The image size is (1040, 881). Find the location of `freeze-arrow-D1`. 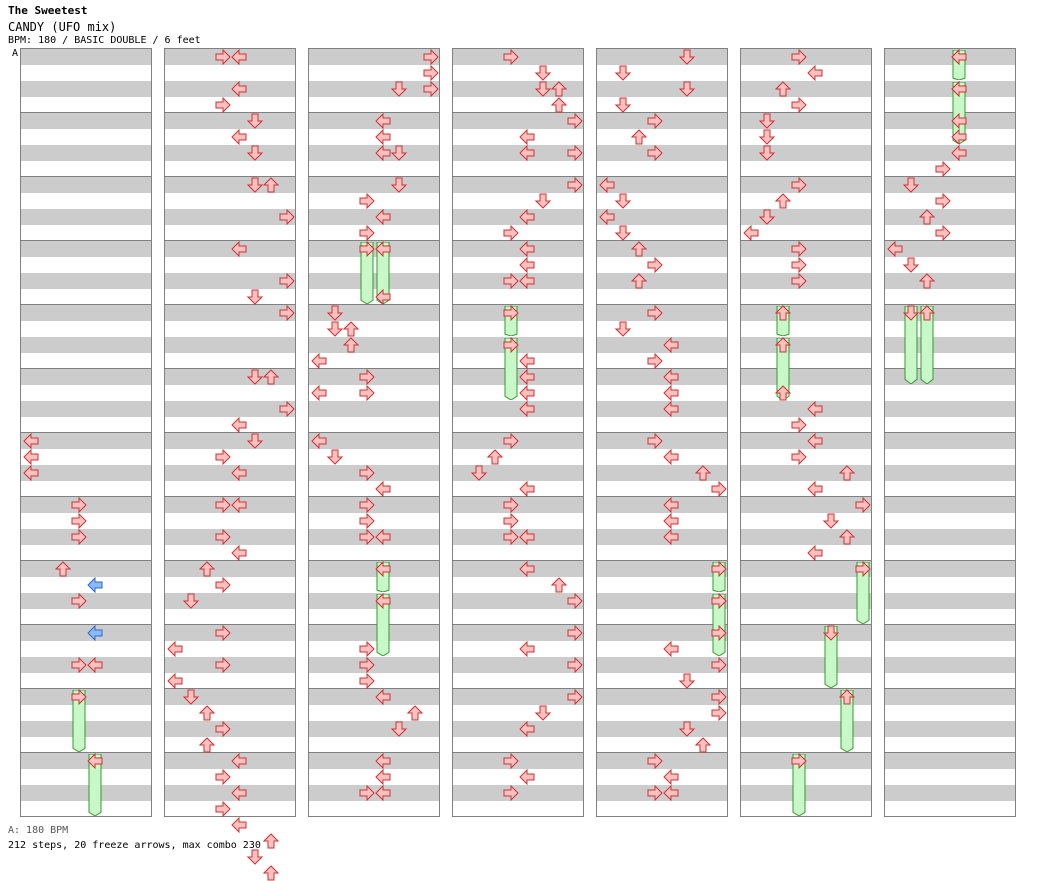

freeze-arrow-D1 is located at coordinates (911, 345).